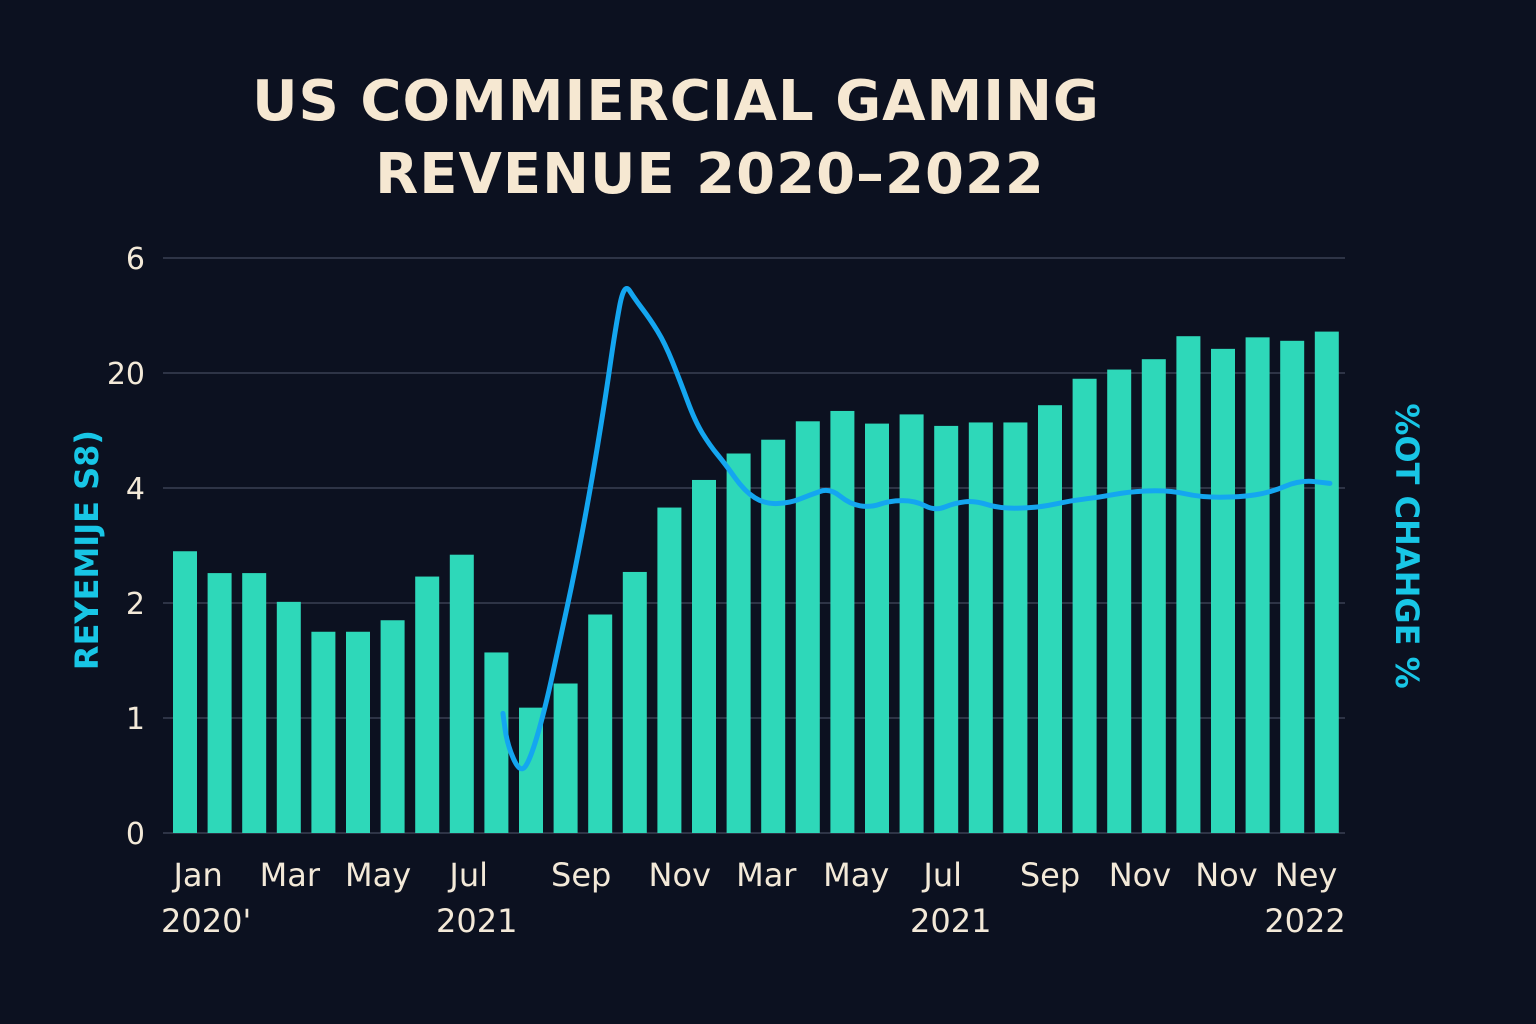 The width and height of the screenshot is (1536, 1024). What do you see at coordinates (126, 374) in the screenshot?
I see `y-tick-label: 20` at bounding box center [126, 374].